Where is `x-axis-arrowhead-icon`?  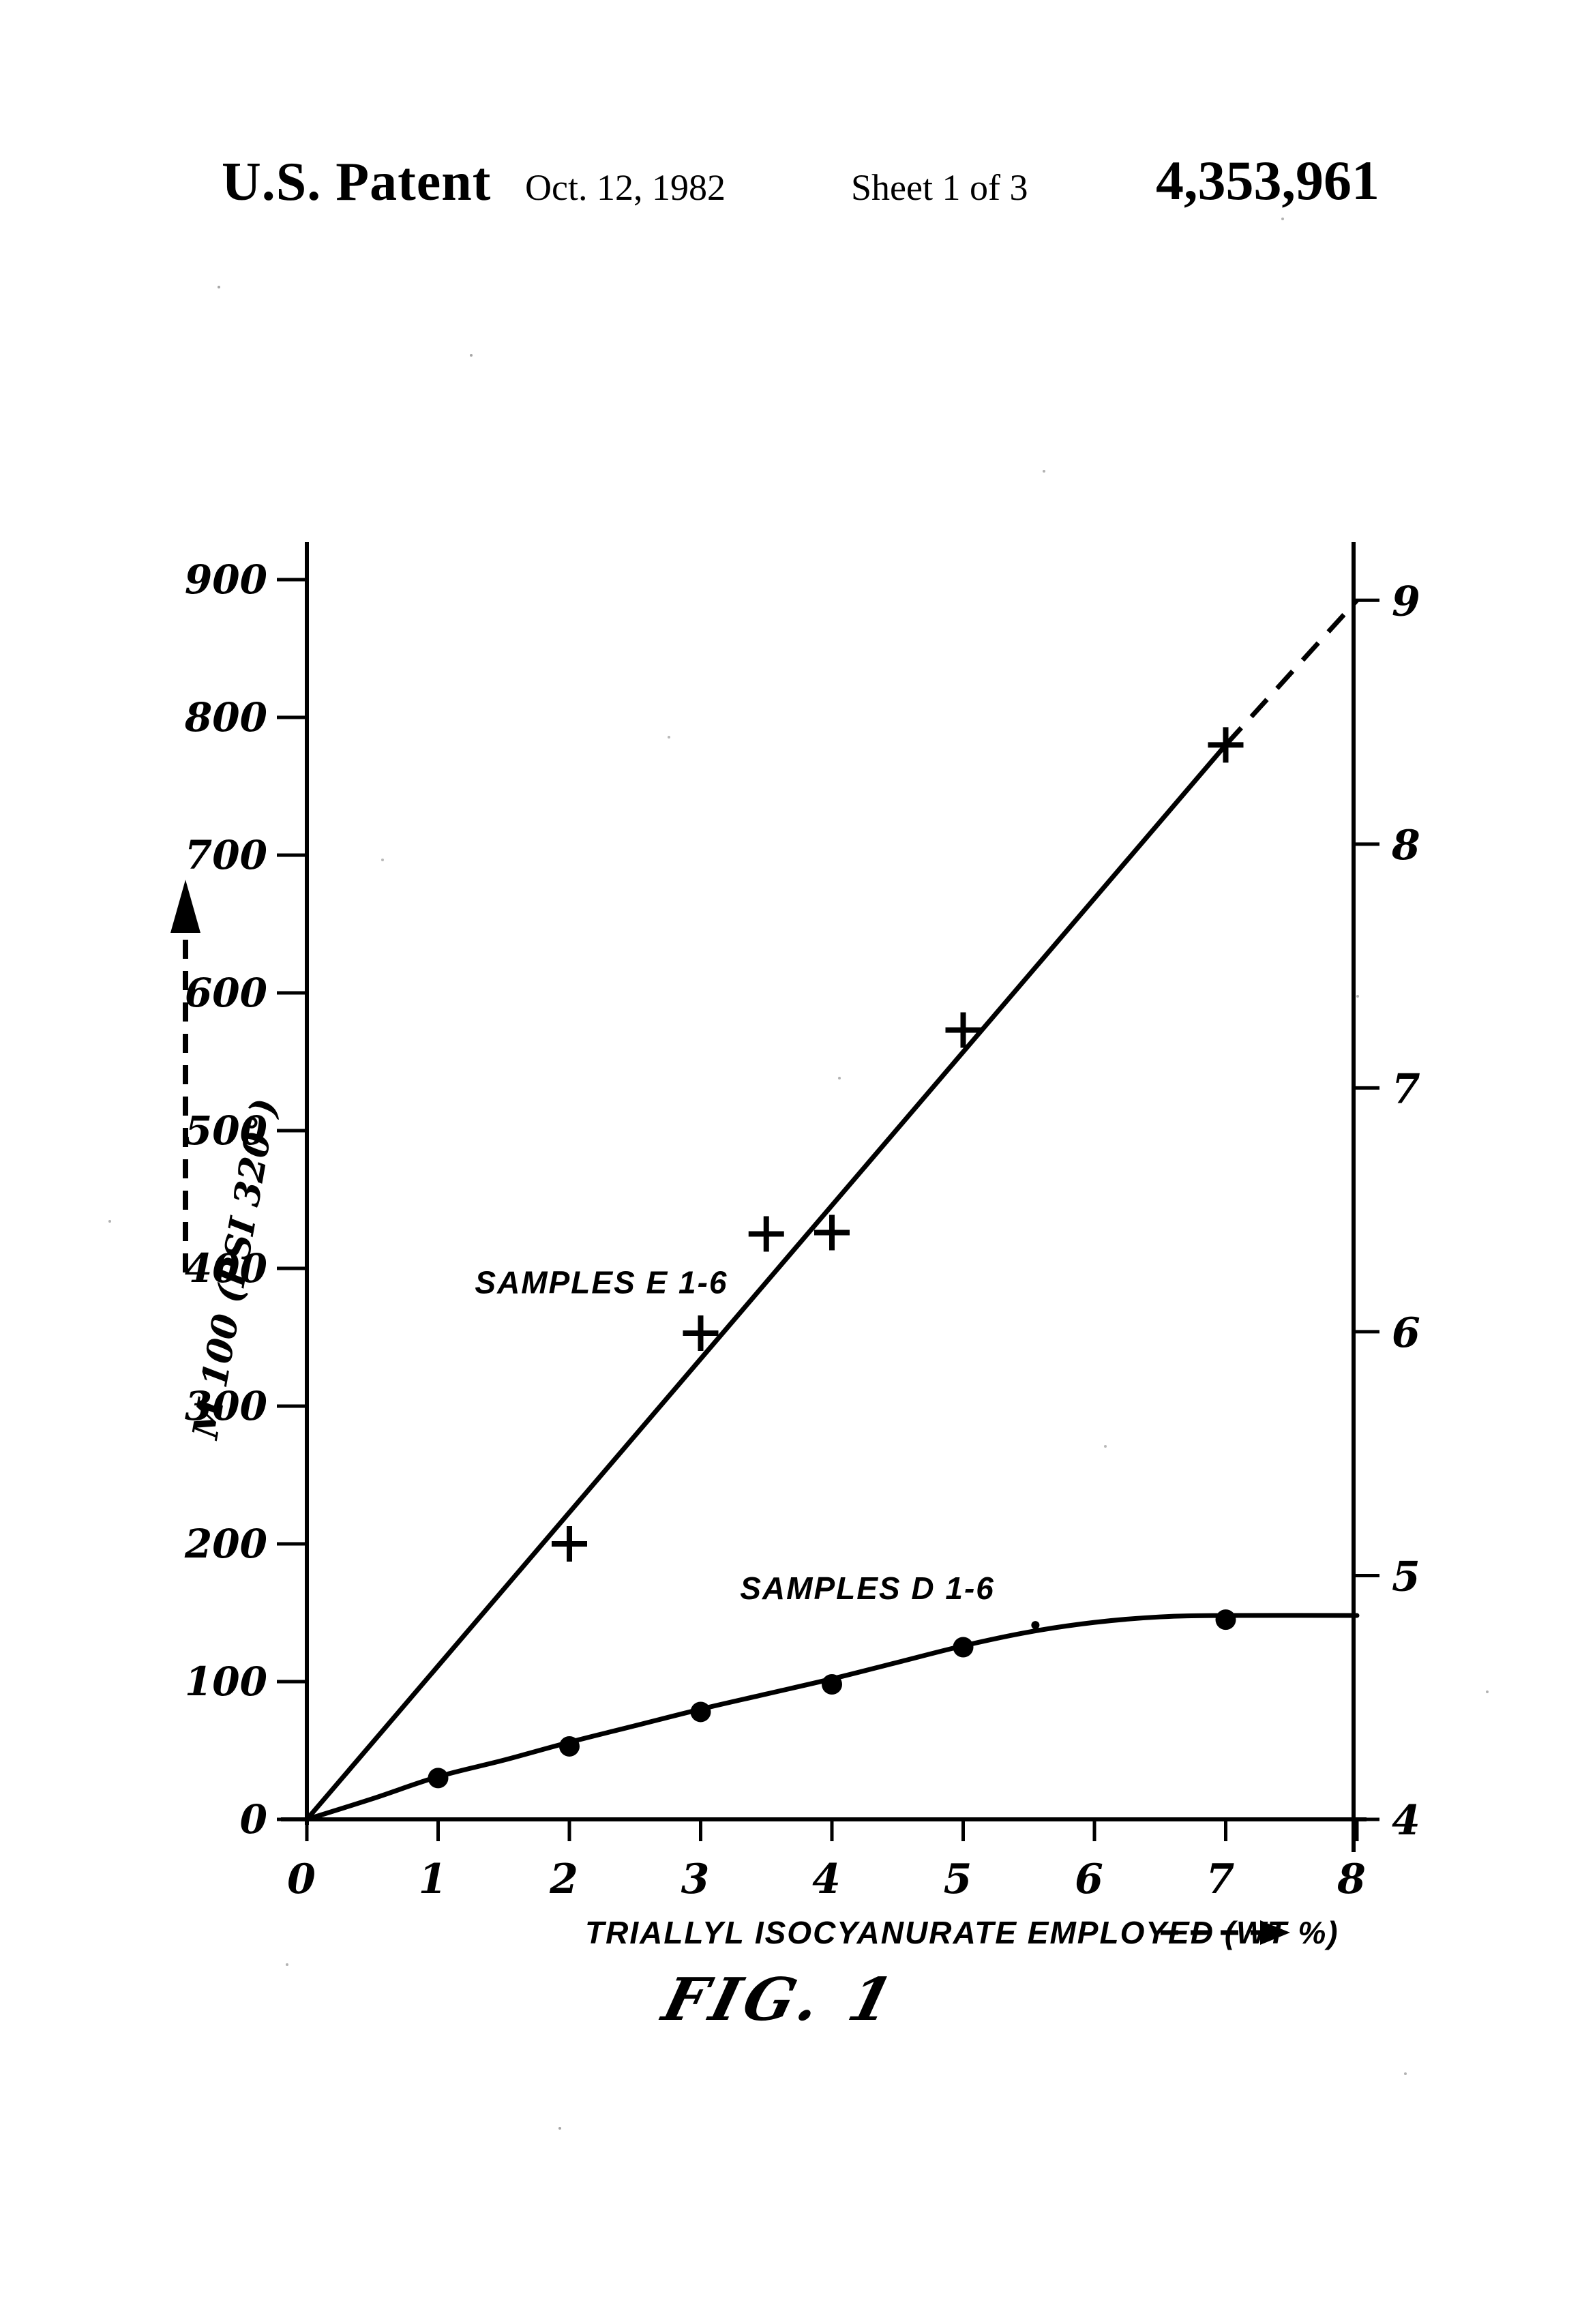
x-axis-arrowhead-icon is located at coordinates (1275, 1932).